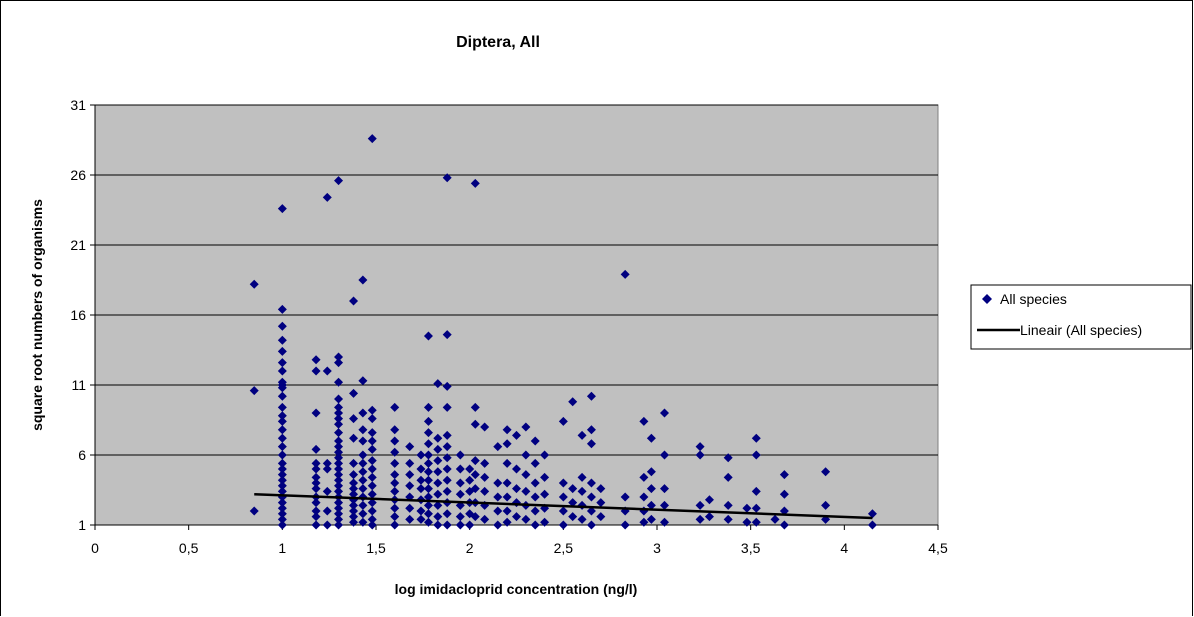 Image resolution: width=1194 pixels, height=617 pixels. What do you see at coordinates (1033, 299) in the screenshot?
I see `legend-label-all-species: All species` at bounding box center [1033, 299].